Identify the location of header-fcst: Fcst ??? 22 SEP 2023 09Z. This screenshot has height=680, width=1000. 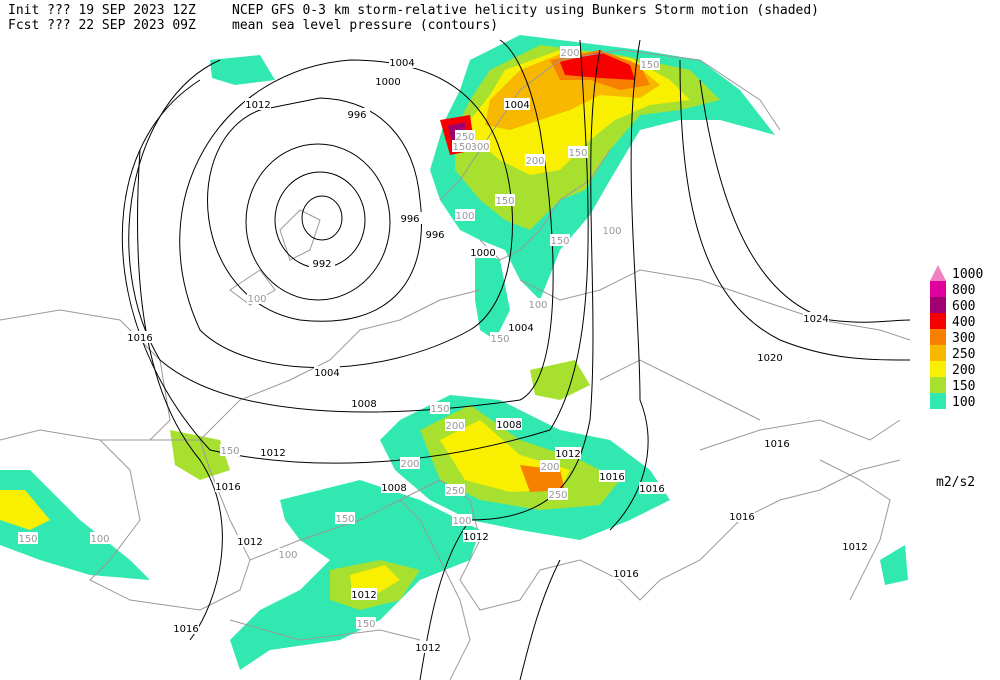
(102, 25).